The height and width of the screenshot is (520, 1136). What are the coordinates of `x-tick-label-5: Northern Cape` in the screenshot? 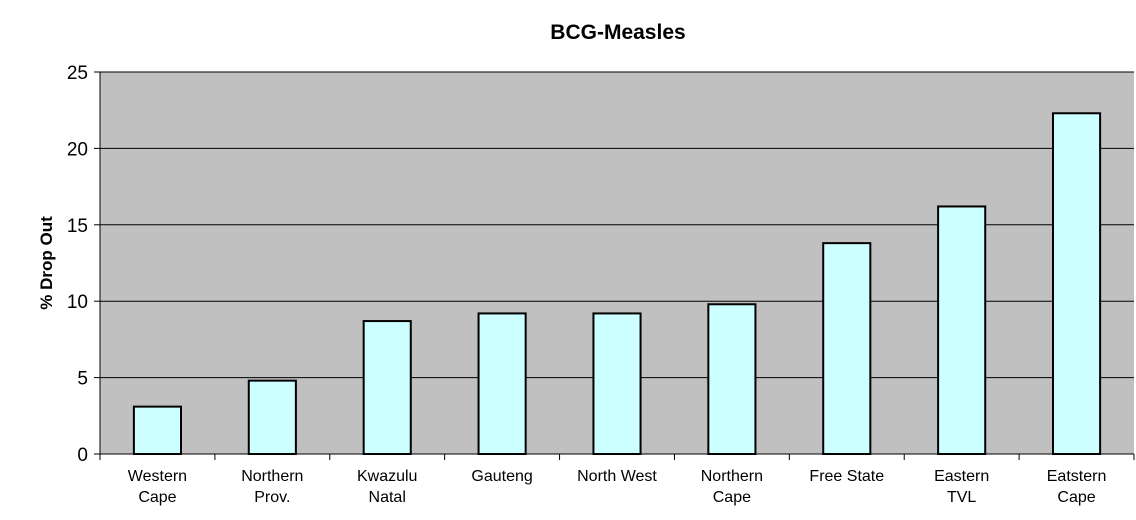 It's located at (732, 487).